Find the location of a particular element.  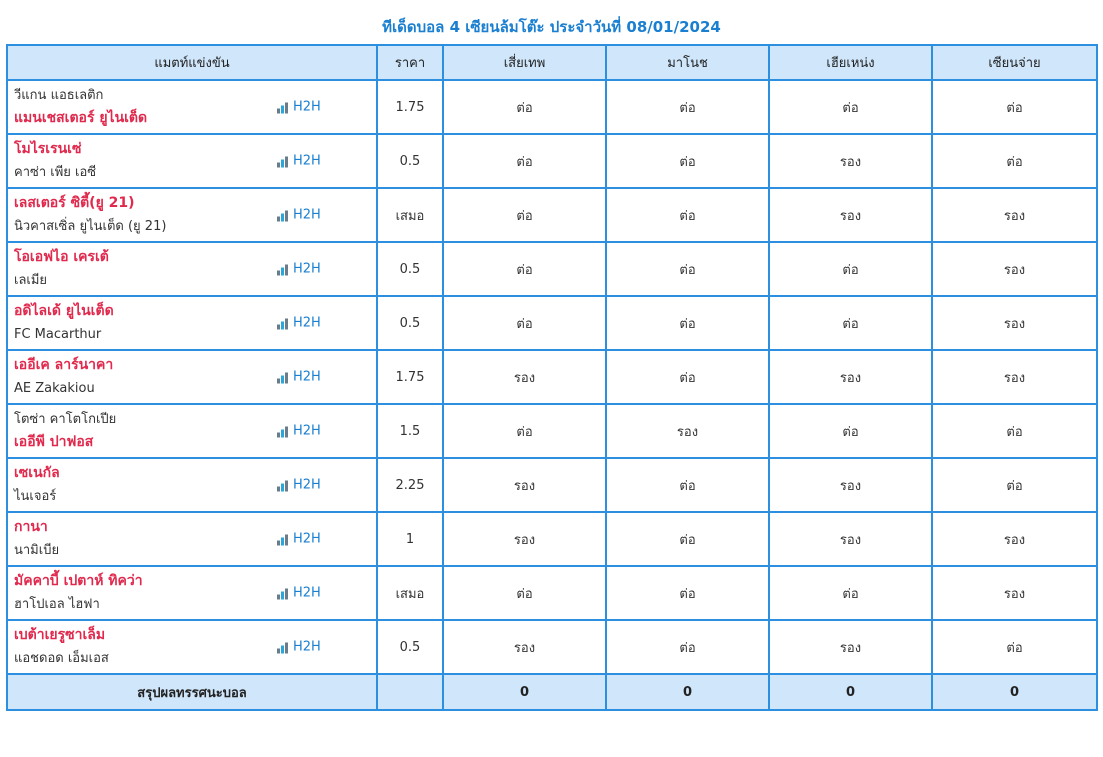

header-tipster-2: มาโนช is located at coordinates (687, 62).